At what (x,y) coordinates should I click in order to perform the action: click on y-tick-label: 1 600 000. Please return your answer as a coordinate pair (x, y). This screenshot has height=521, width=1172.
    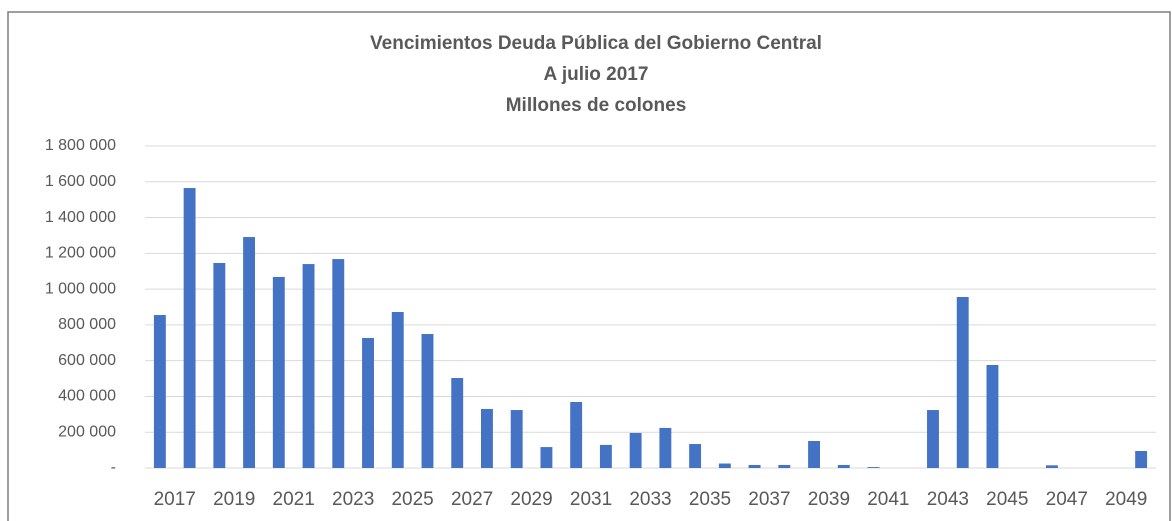
    Looking at the image, I should click on (80, 181).